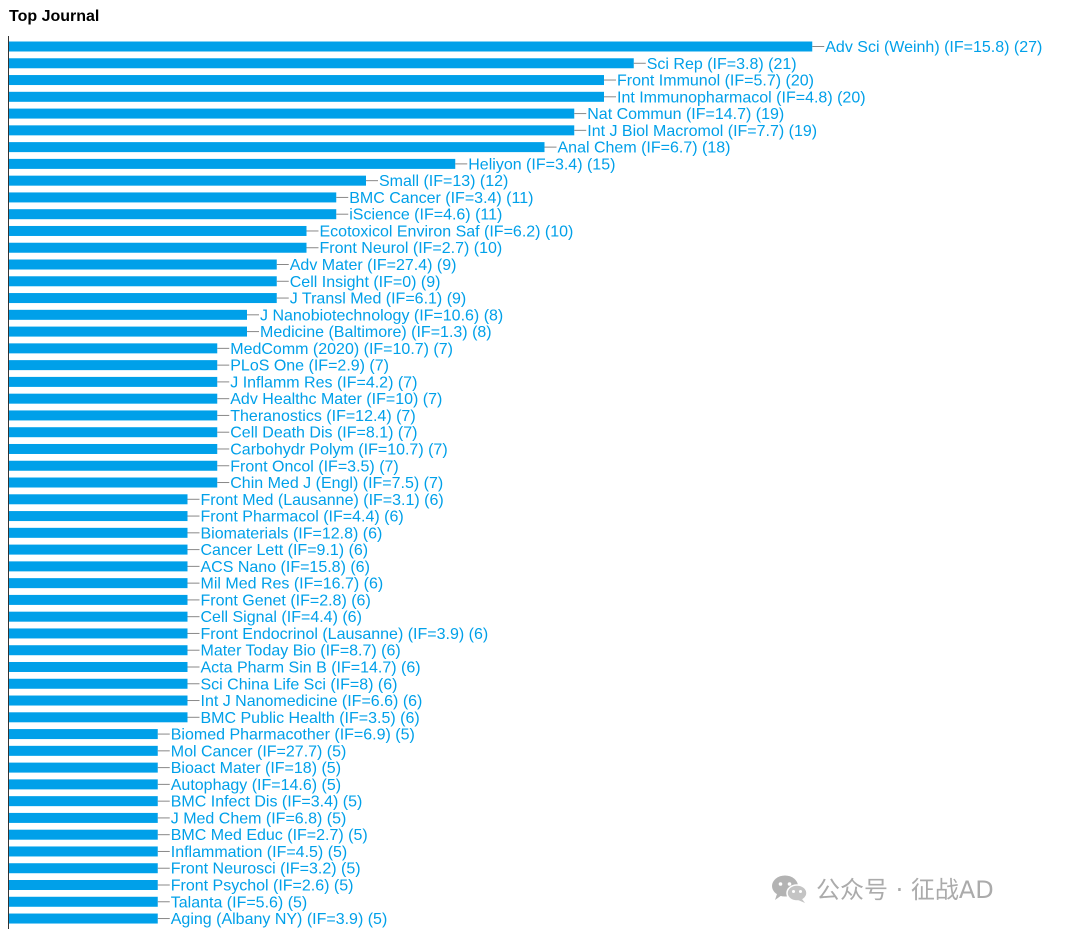 This screenshot has height=929, width=1080. What do you see at coordinates (269, 835) in the screenshot?
I see `bar-label-47: BMC Med Educ (IF=2.7) (5)` at bounding box center [269, 835].